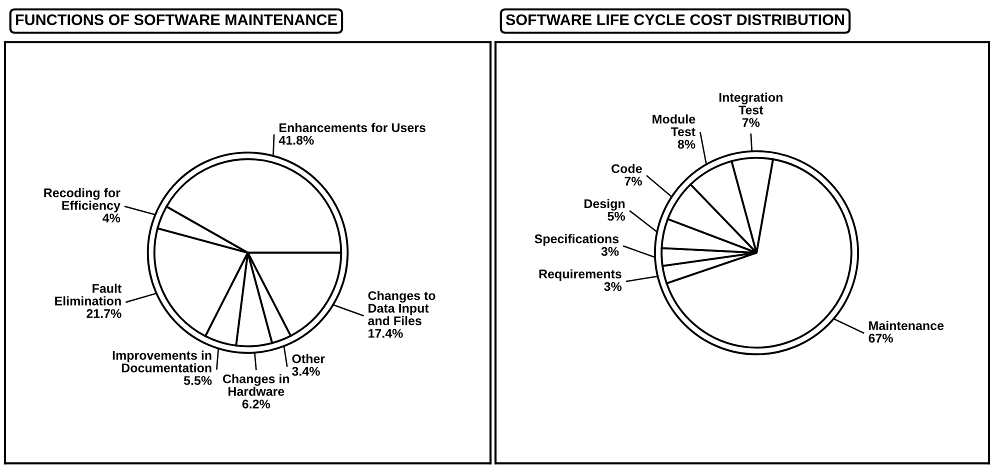 This screenshot has height=468, width=997. What do you see at coordinates (687, 144) in the screenshot?
I see `data-label: 8%` at bounding box center [687, 144].